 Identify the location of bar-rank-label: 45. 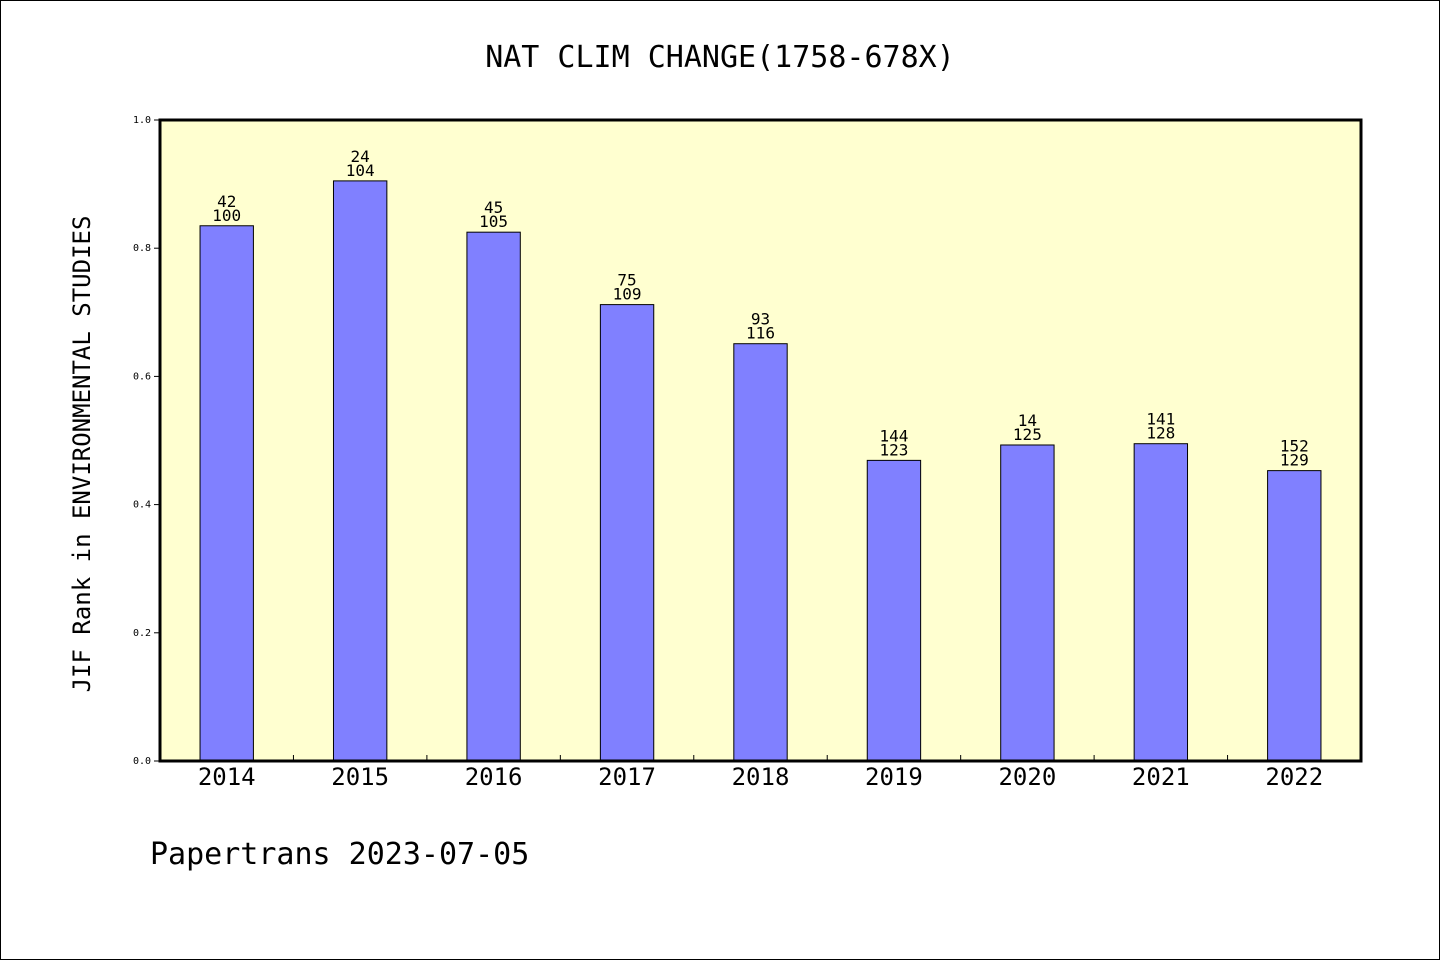
(493, 207).